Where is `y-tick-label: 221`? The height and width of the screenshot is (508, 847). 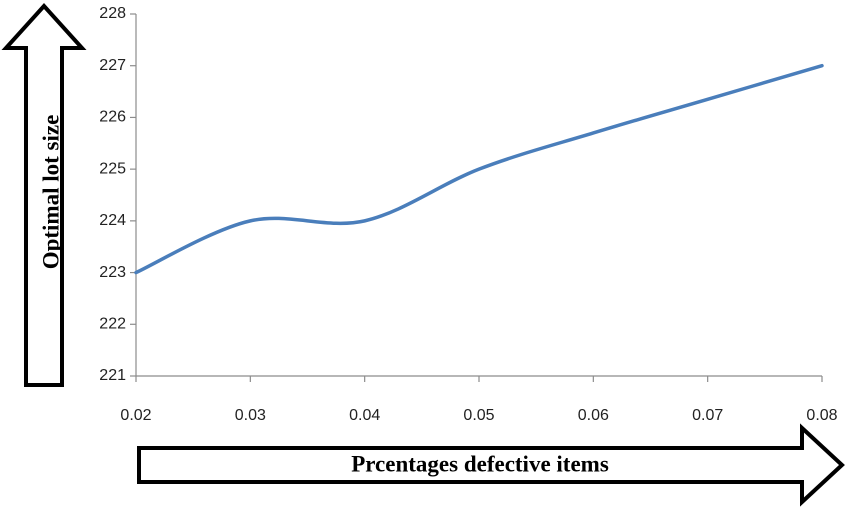
y-tick-label: 221 is located at coordinates (112, 375).